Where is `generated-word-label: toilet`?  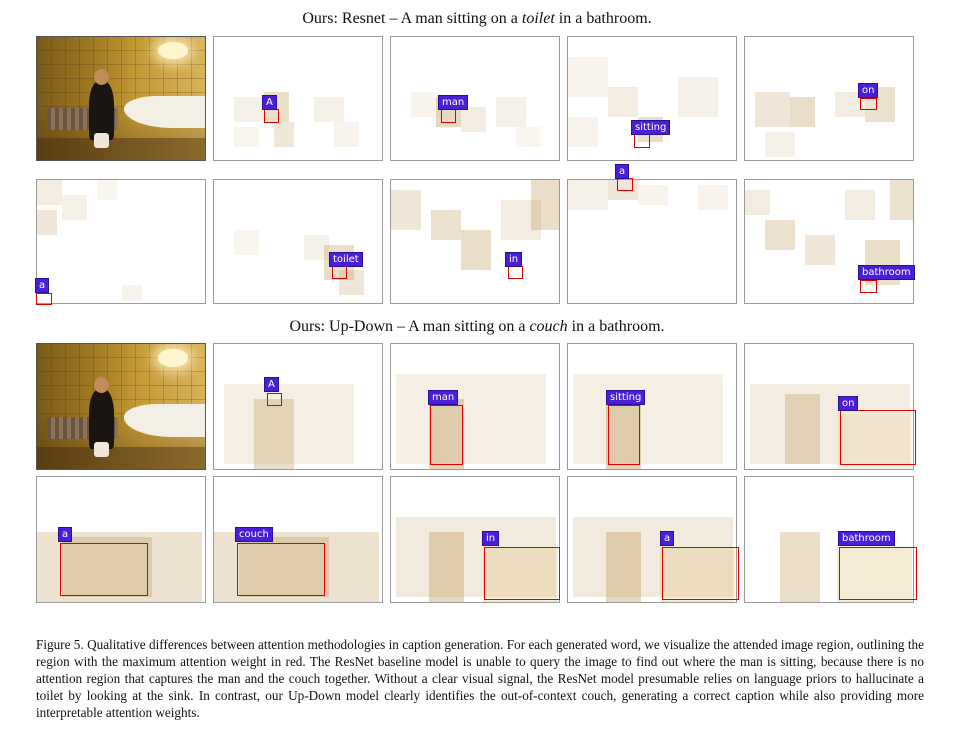 generated-word-label: toilet is located at coordinates (346, 259).